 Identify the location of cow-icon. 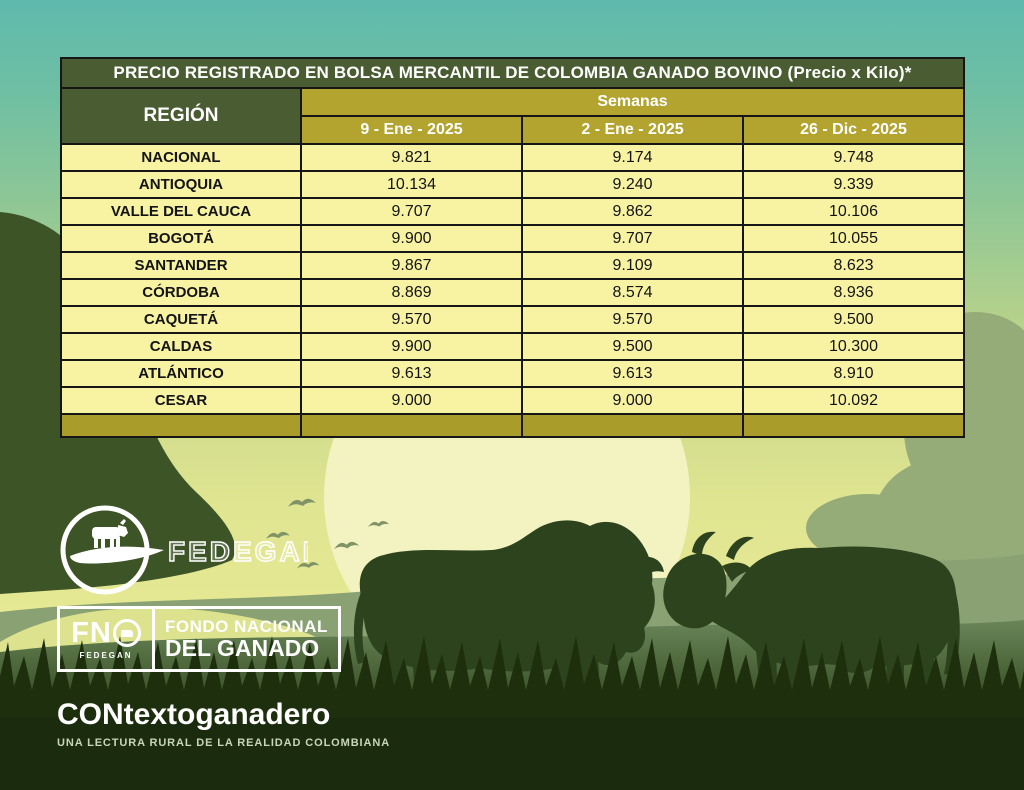
(110, 533).